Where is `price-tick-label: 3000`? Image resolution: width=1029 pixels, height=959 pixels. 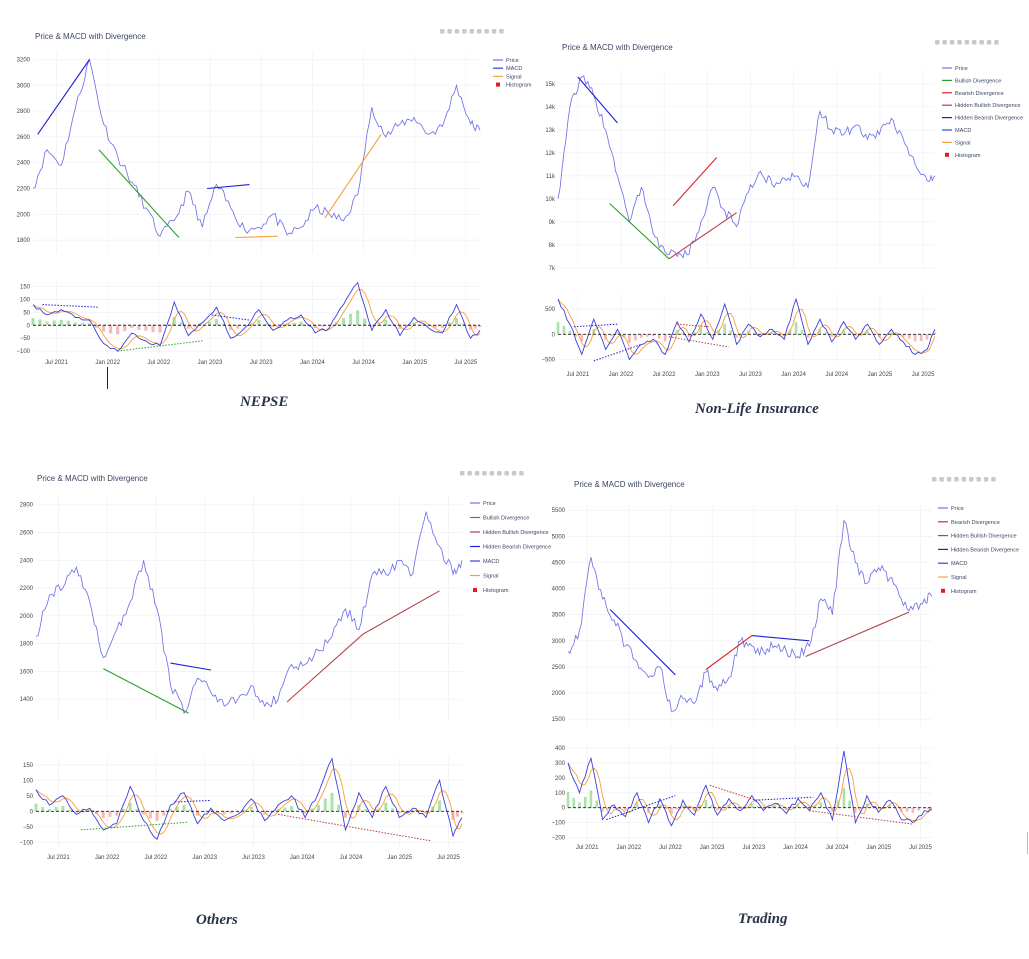
price-tick-label: 3000 is located at coordinates (559, 642).